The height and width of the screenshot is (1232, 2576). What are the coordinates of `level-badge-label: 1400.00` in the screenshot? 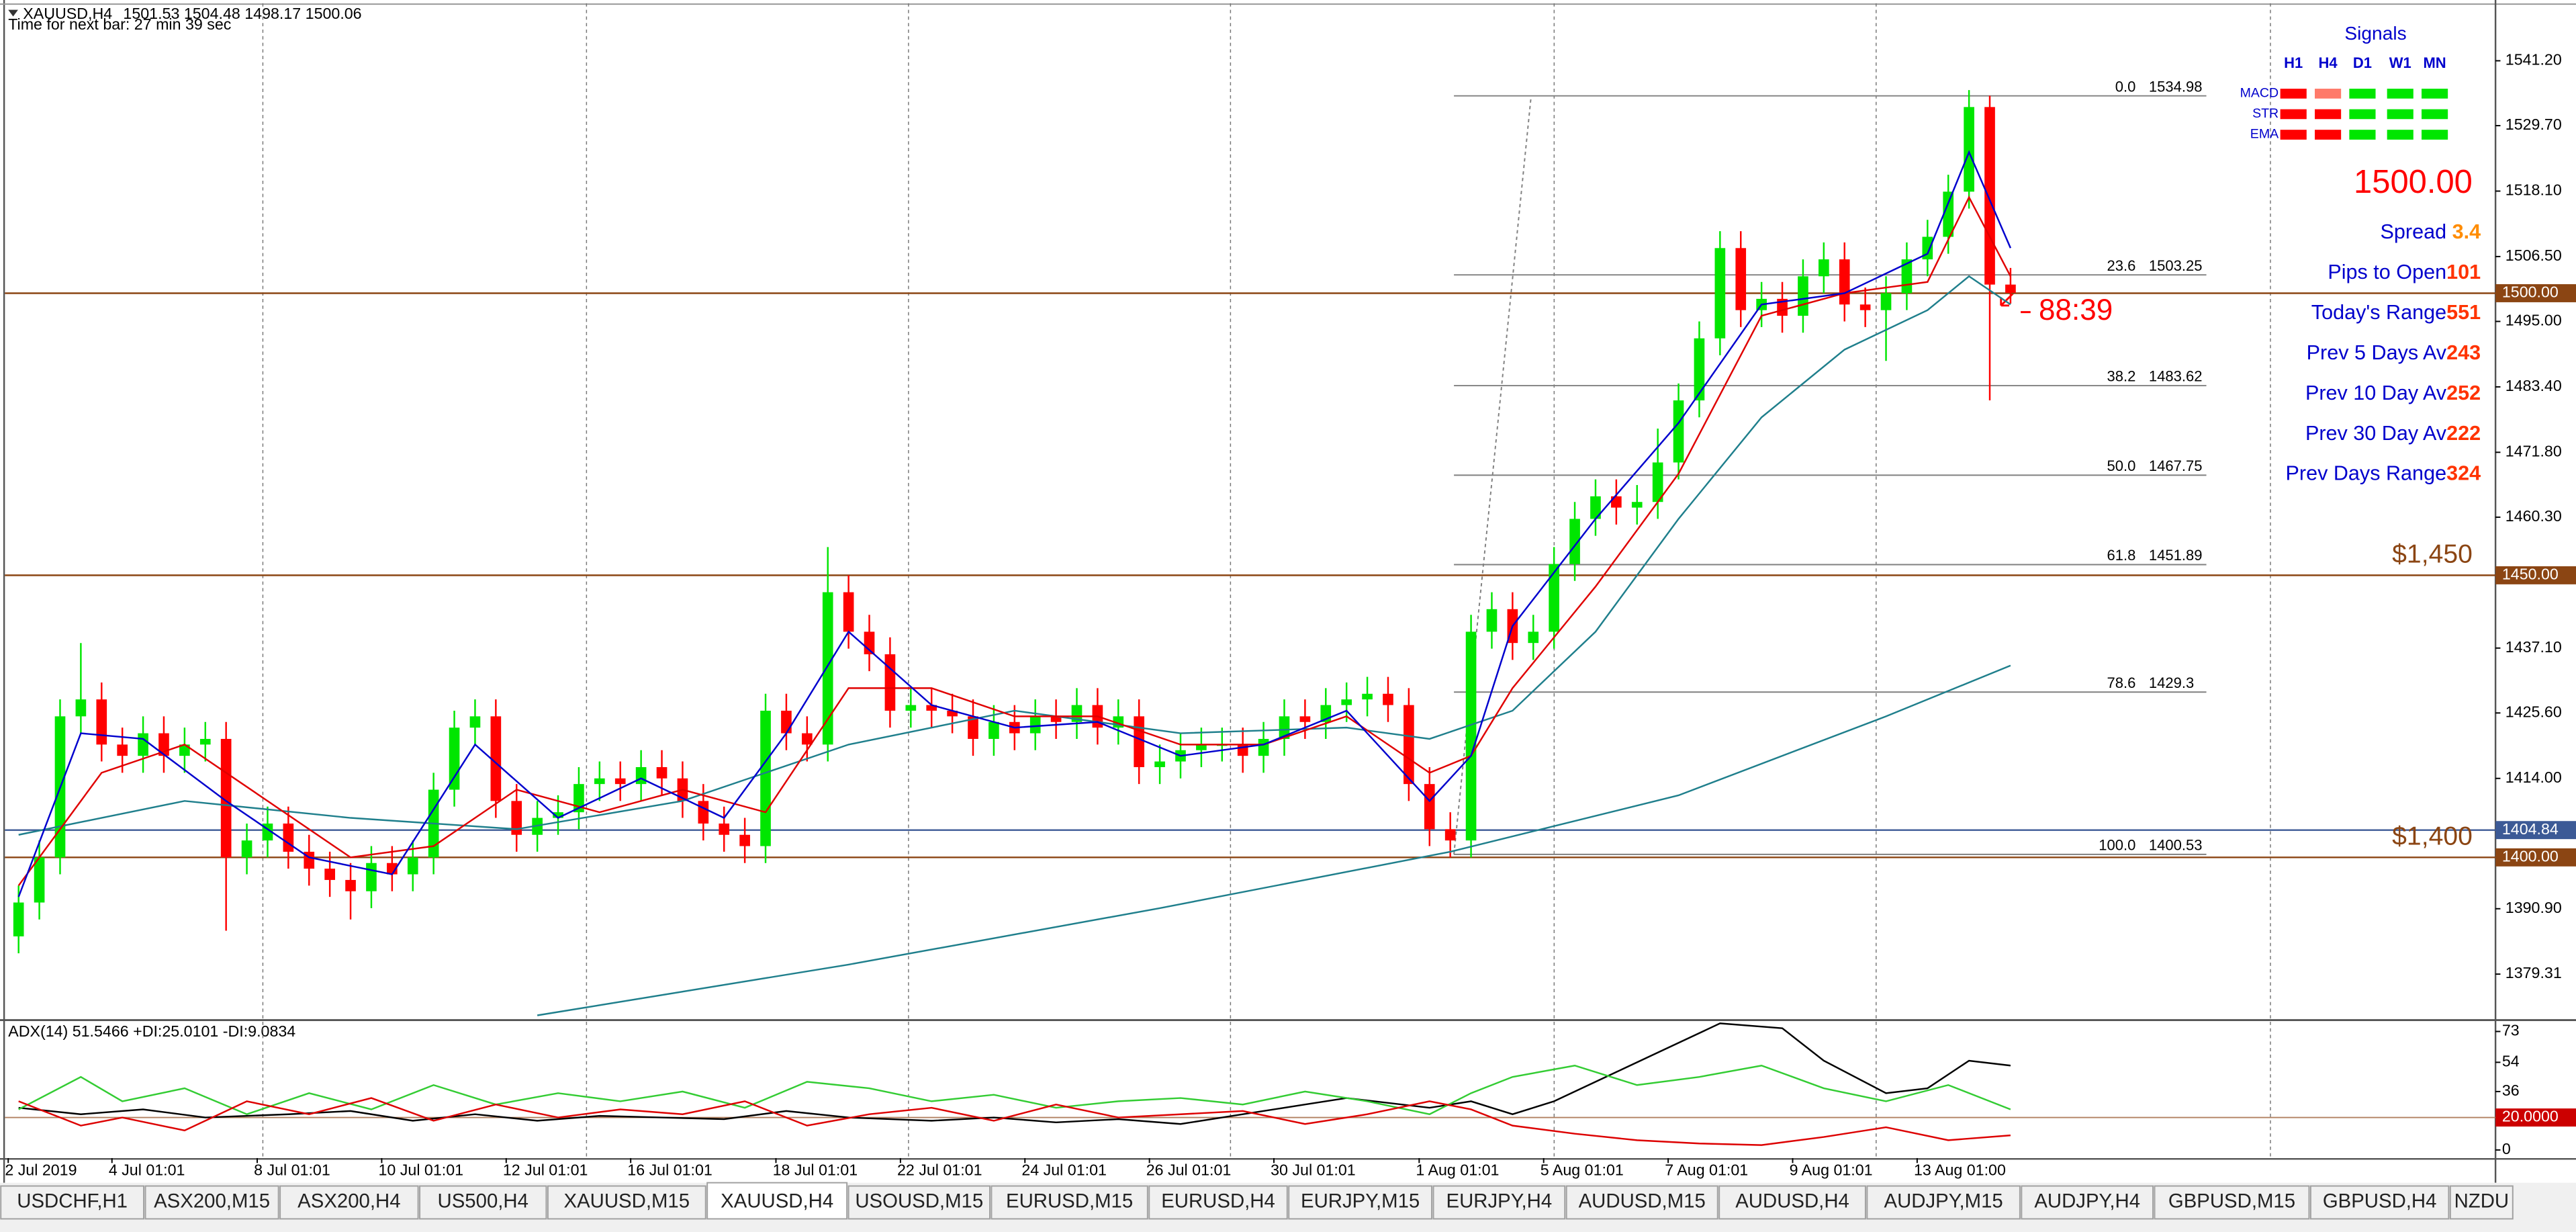 It's located at (2530, 856).